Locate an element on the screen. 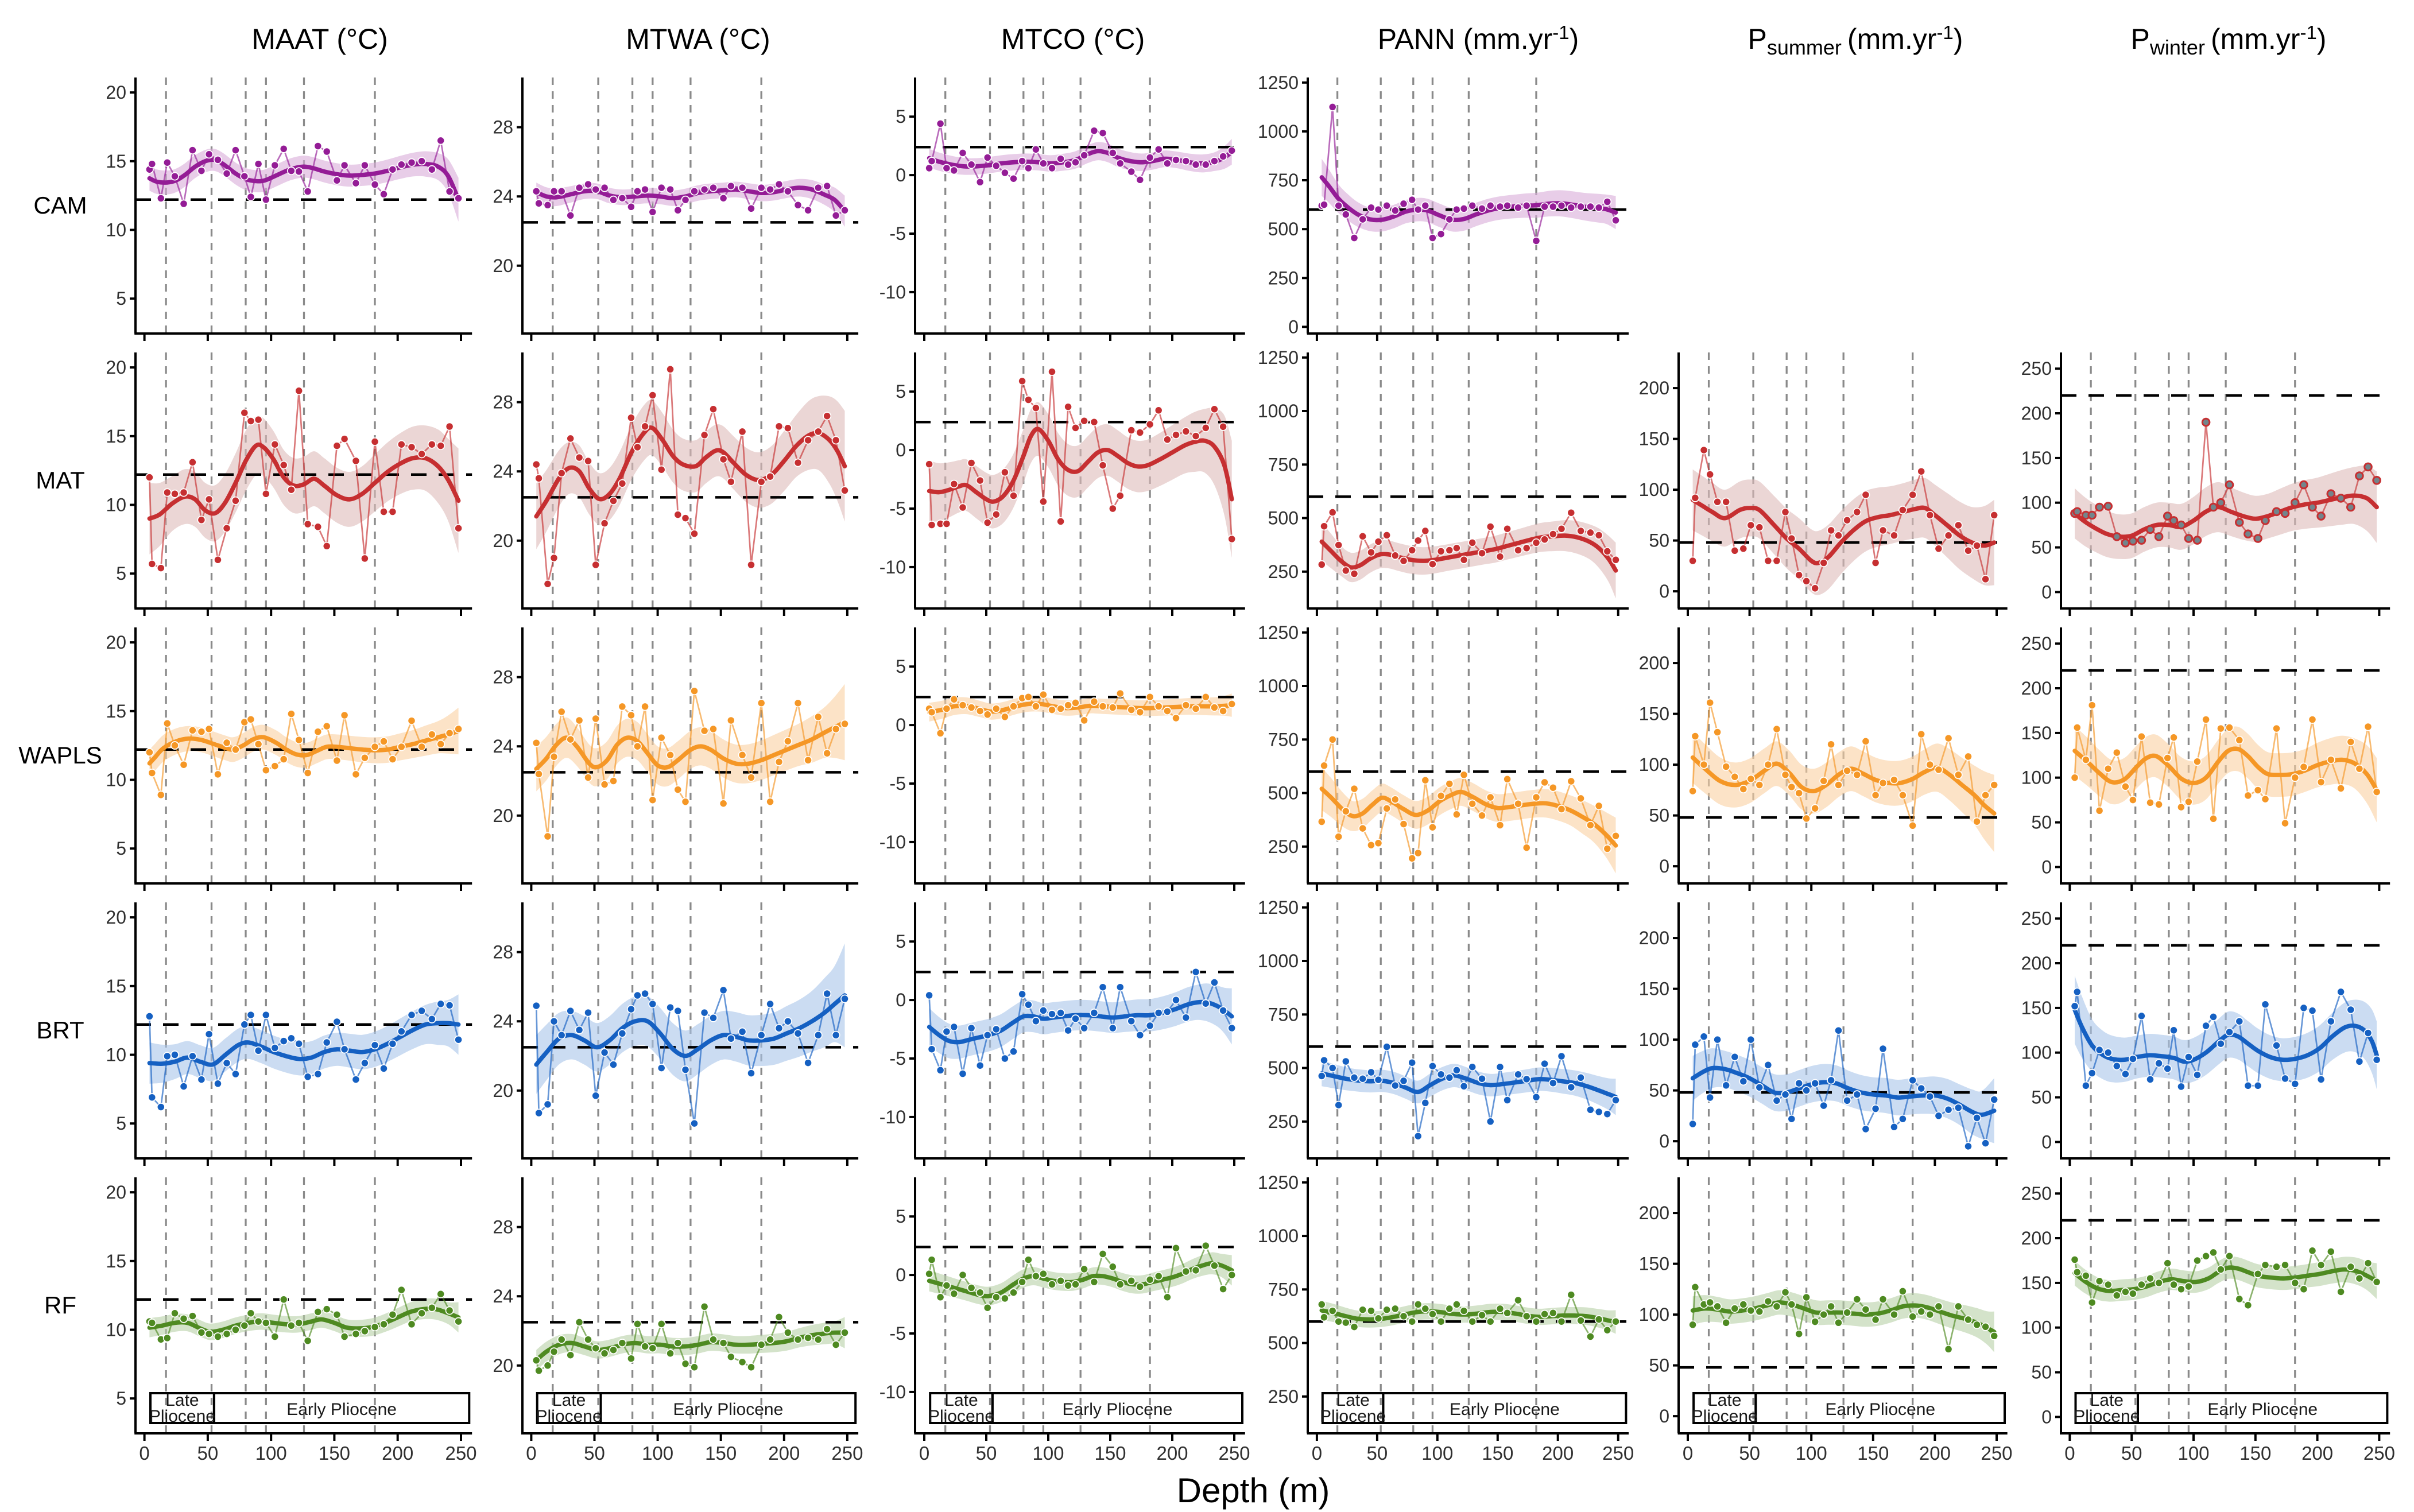 The width and height of the screenshot is (2414, 1512). svg-text: Depth (m) is located at coordinates (1253, 1490).